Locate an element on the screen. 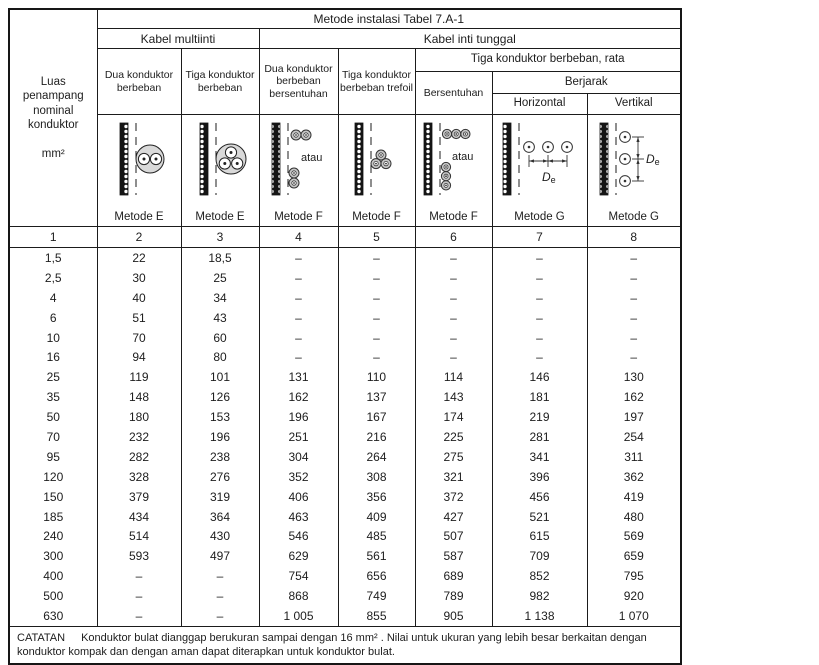 The width and height of the screenshot is (819, 665). diagram-cell-metode-e-3core: Metode E is located at coordinates (220, 170).